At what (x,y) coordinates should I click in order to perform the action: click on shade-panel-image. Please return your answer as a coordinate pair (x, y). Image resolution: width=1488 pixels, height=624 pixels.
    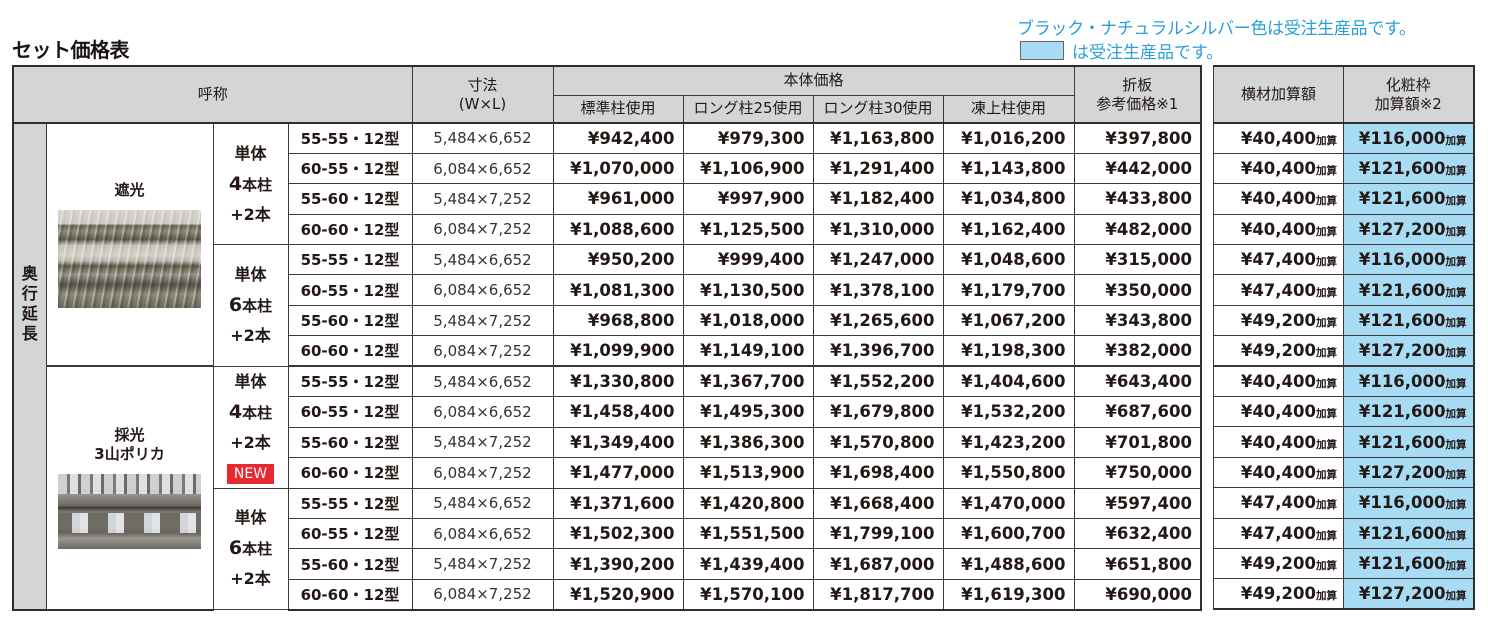
    Looking at the image, I should click on (129, 259).